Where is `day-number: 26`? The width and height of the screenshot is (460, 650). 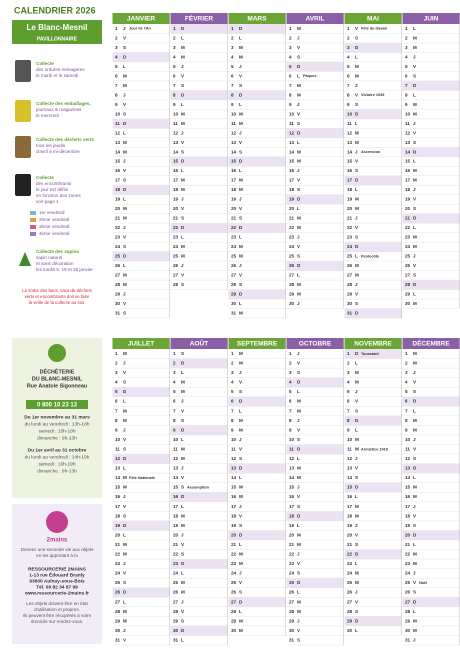
day-number: 26 is located at coordinates (292, 592).